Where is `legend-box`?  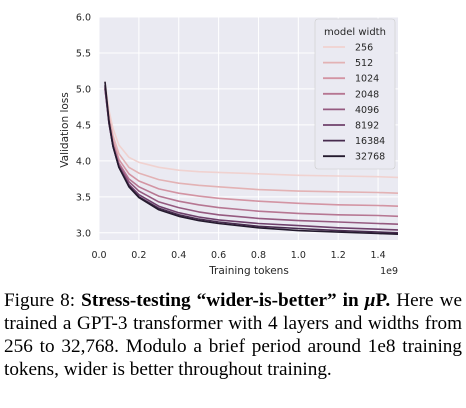
legend-box is located at coordinates (355, 94).